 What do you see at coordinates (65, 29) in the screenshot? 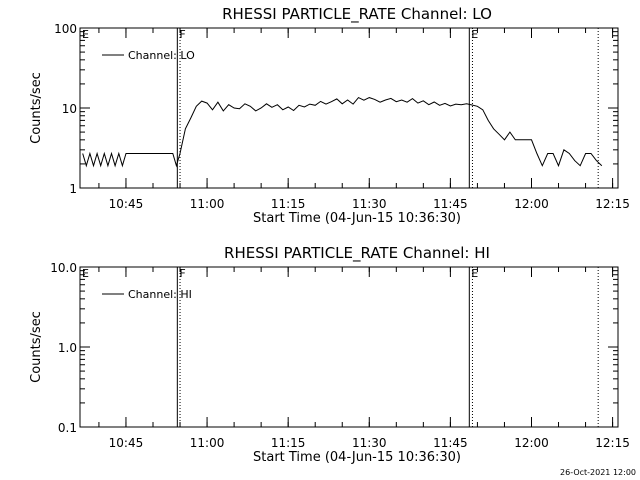
I see `y-tick-label: 100` at bounding box center [65, 29].